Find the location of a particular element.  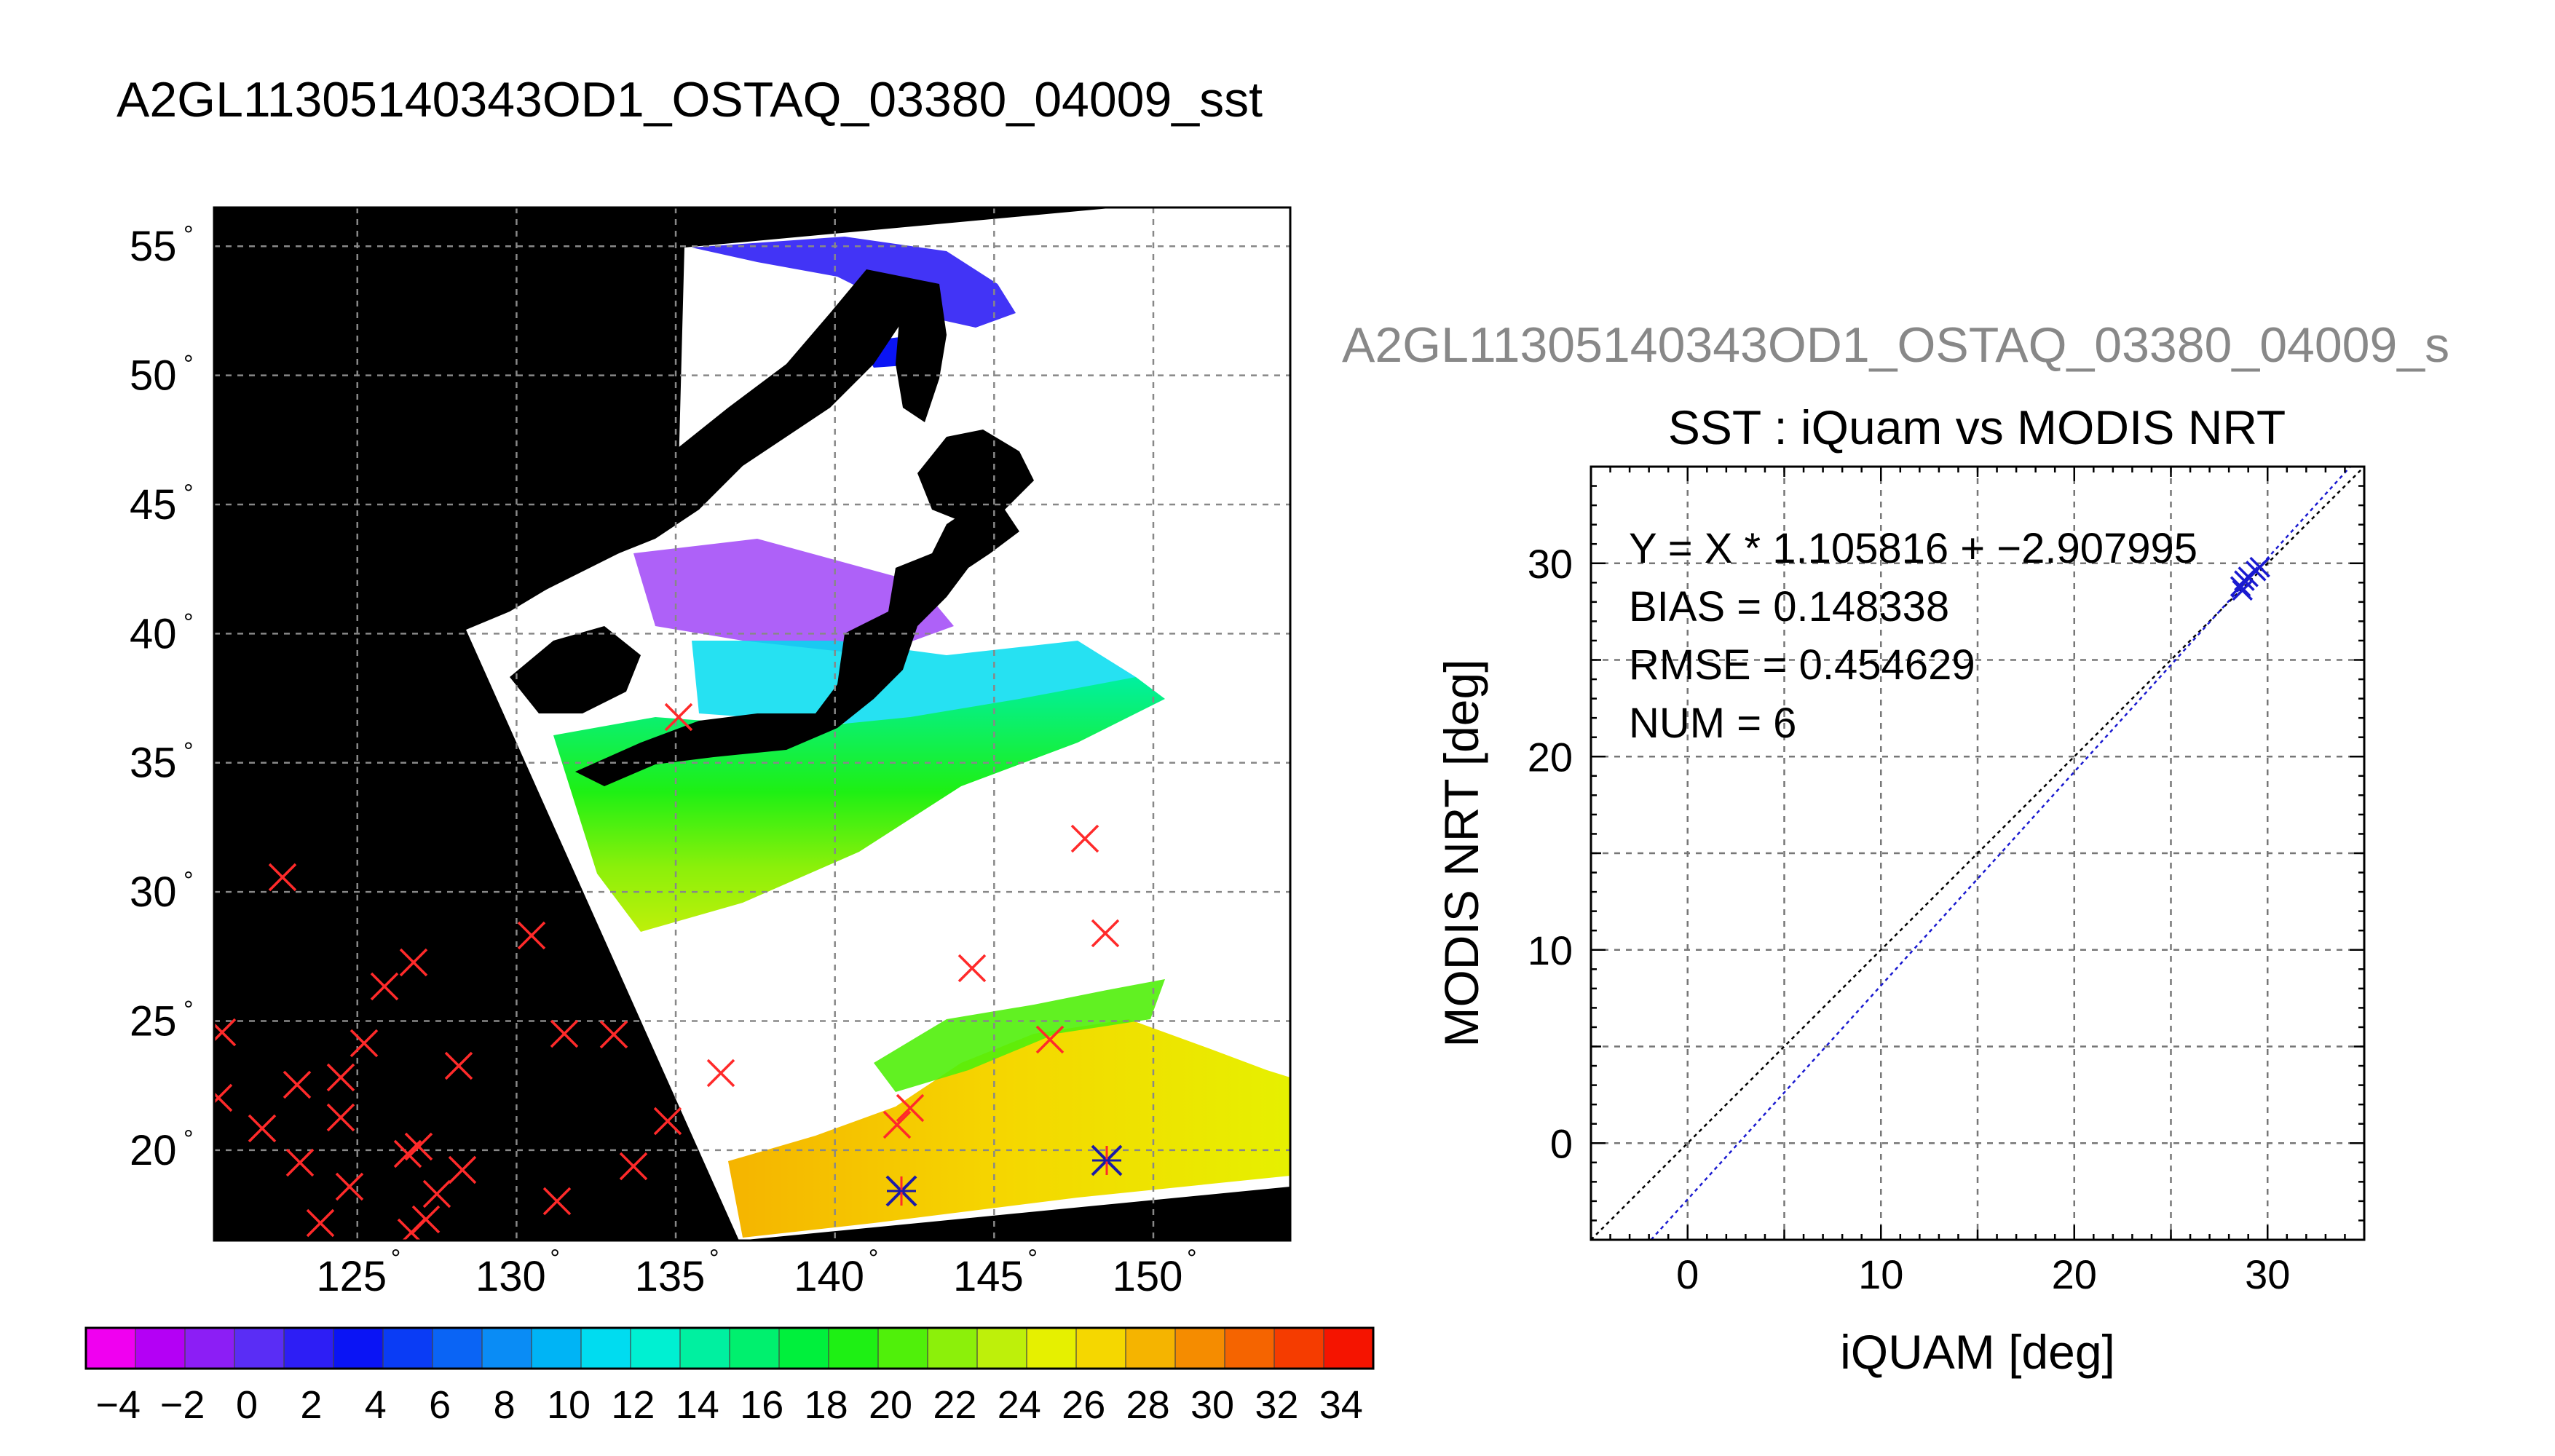

x-tick-label: 10 is located at coordinates (1880, 1274).